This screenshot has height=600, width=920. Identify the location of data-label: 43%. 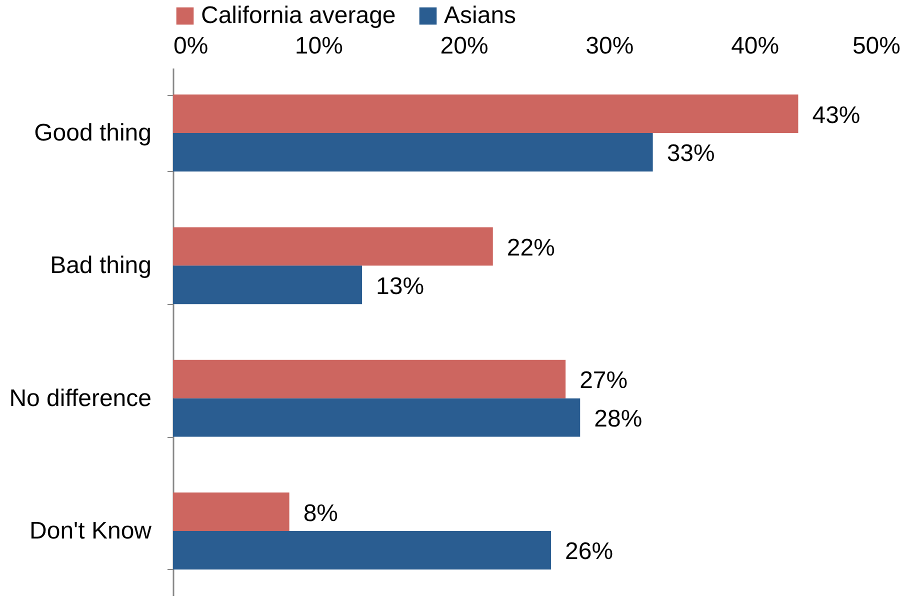
(836, 115).